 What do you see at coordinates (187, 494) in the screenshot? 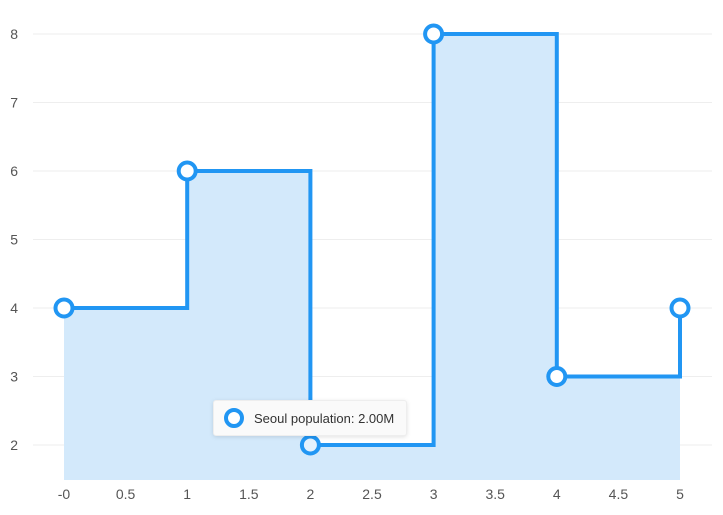
I see `x-tick-label: 1` at bounding box center [187, 494].